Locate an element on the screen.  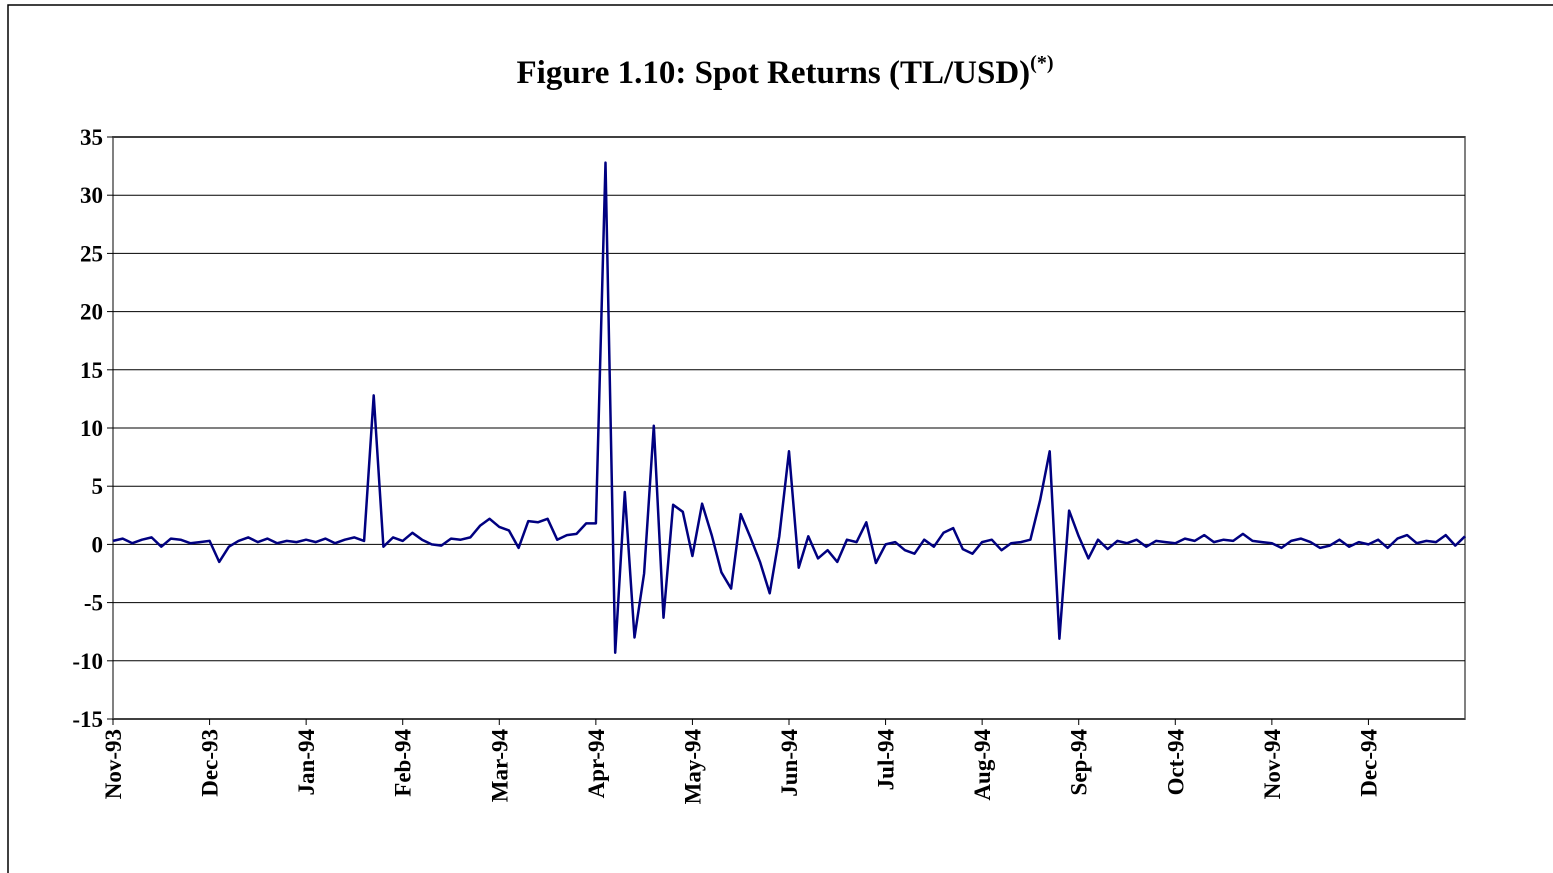
y-tick-label: -5 is located at coordinates (93, 603).